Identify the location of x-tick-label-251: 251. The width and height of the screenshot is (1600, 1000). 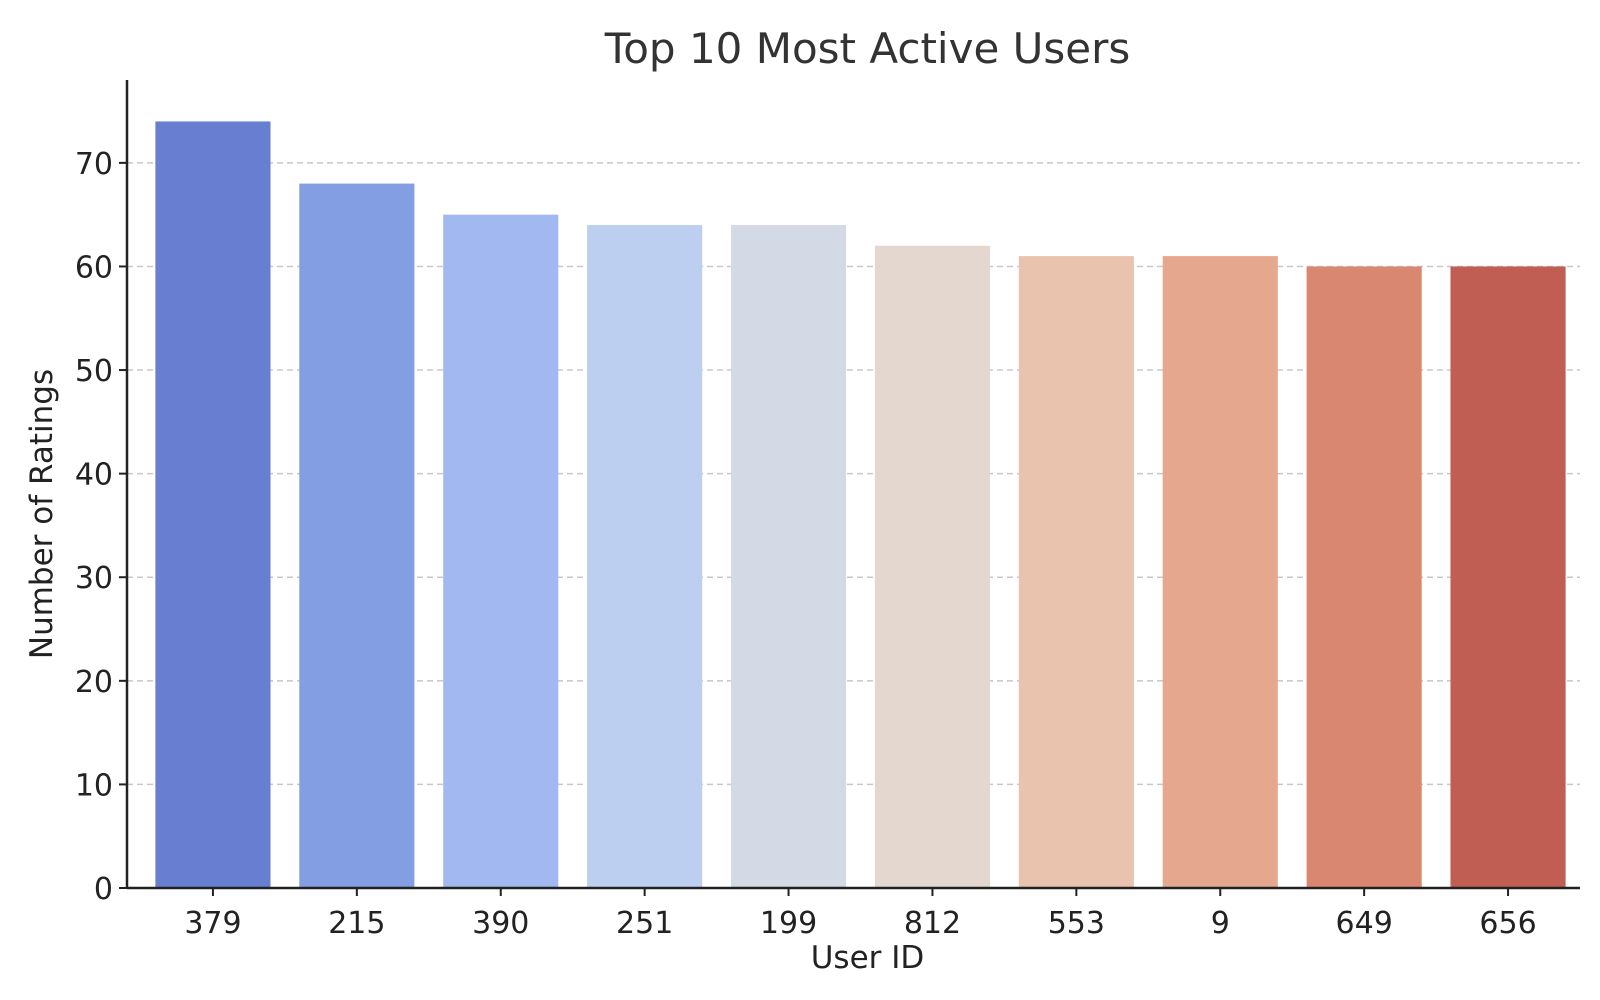
(644, 923).